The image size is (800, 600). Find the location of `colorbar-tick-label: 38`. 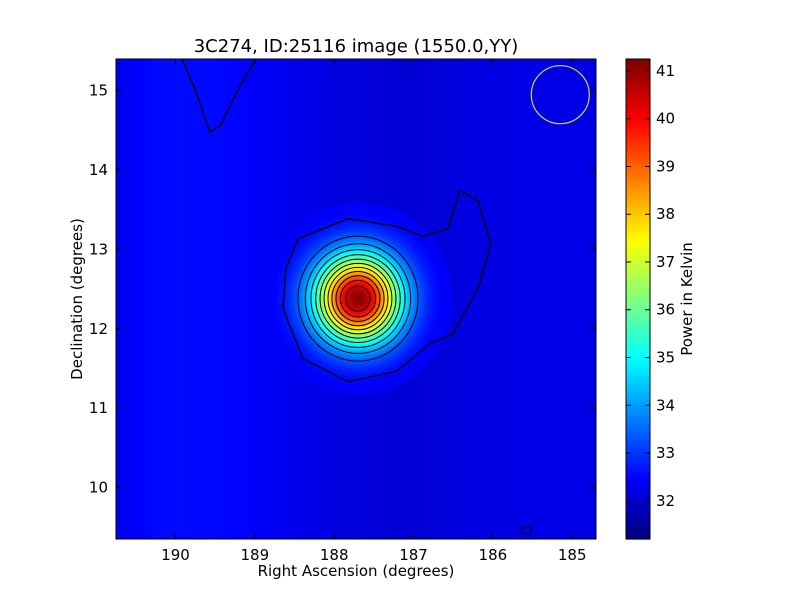

colorbar-tick-label: 38 is located at coordinates (665, 214).